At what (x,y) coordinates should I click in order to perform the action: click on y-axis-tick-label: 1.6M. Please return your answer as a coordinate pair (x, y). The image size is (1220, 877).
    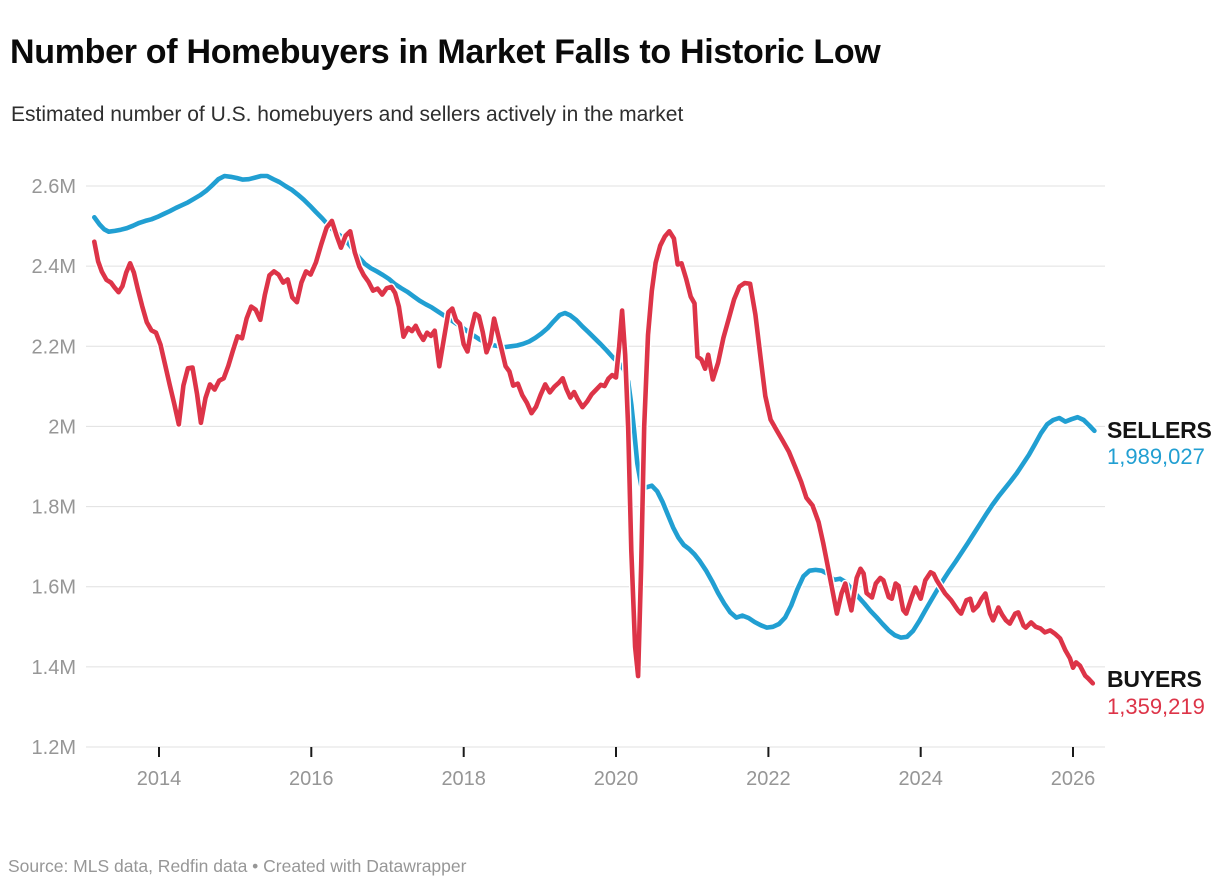
    Looking at the image, I should click on (54, 588).